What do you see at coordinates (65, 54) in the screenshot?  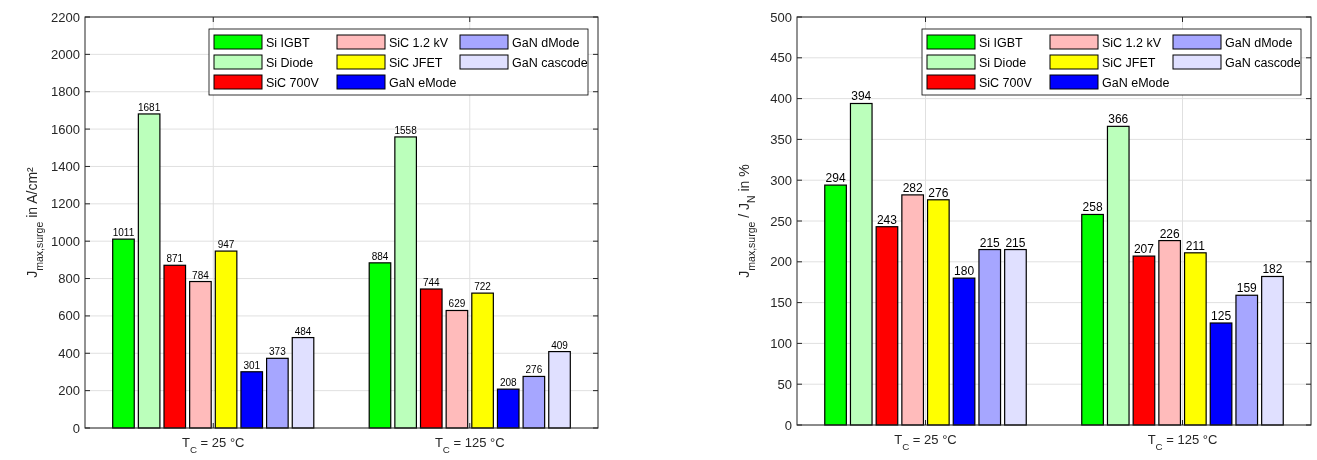 I see `y-tick-label: 2000` at bounding box center [65, 54].